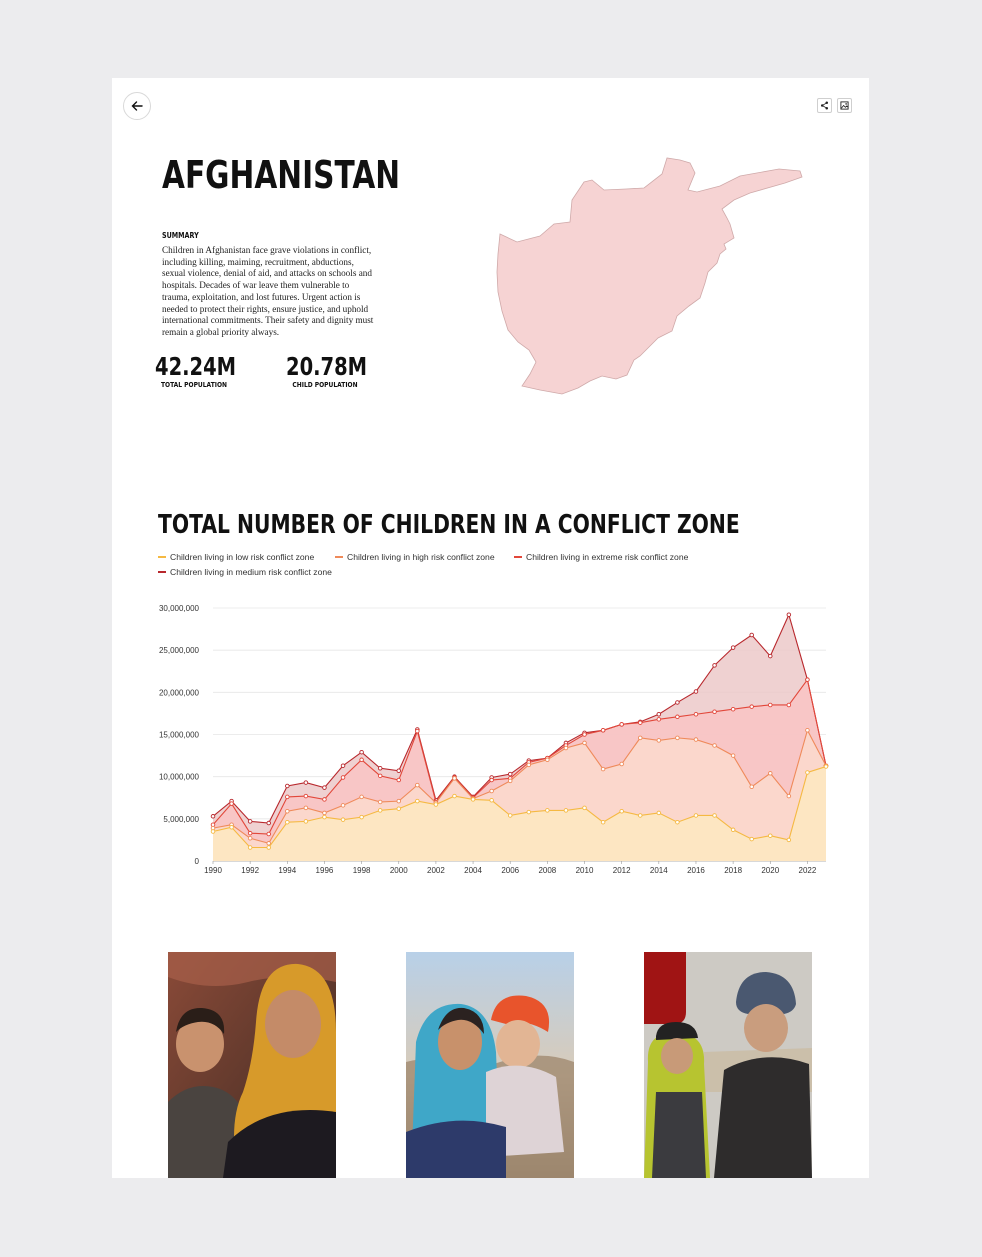 The image size is (982, 1257). What do you see at coordinates (287, 870) in the screenshot?
I see `x-tick-label: 1994` at bounding box center [287, 870].